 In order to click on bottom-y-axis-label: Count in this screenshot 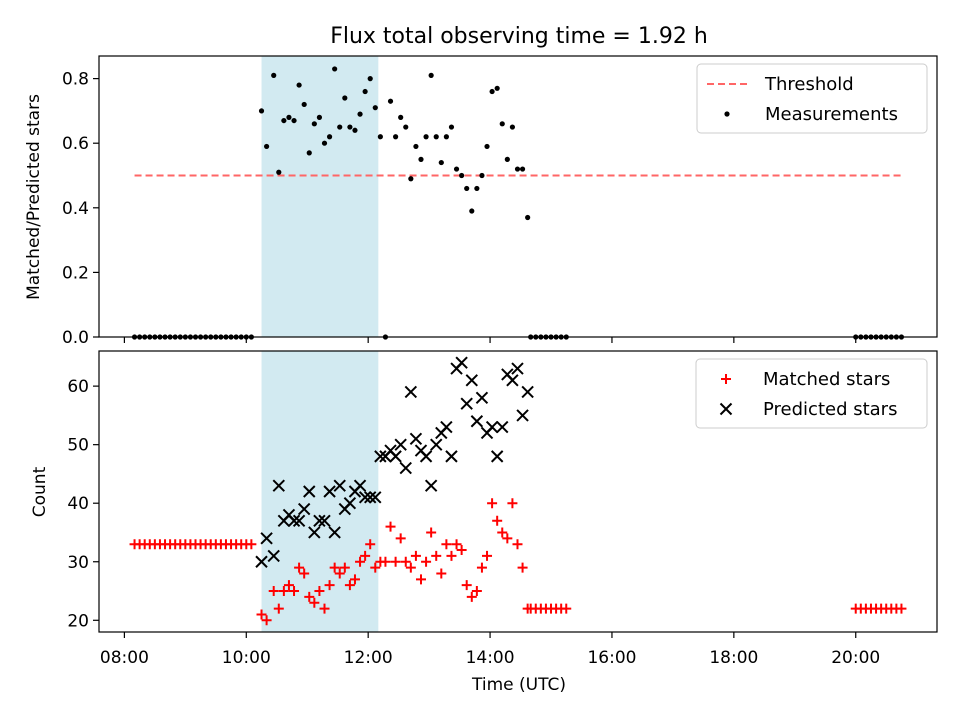, I will do `click(40, 491)`.